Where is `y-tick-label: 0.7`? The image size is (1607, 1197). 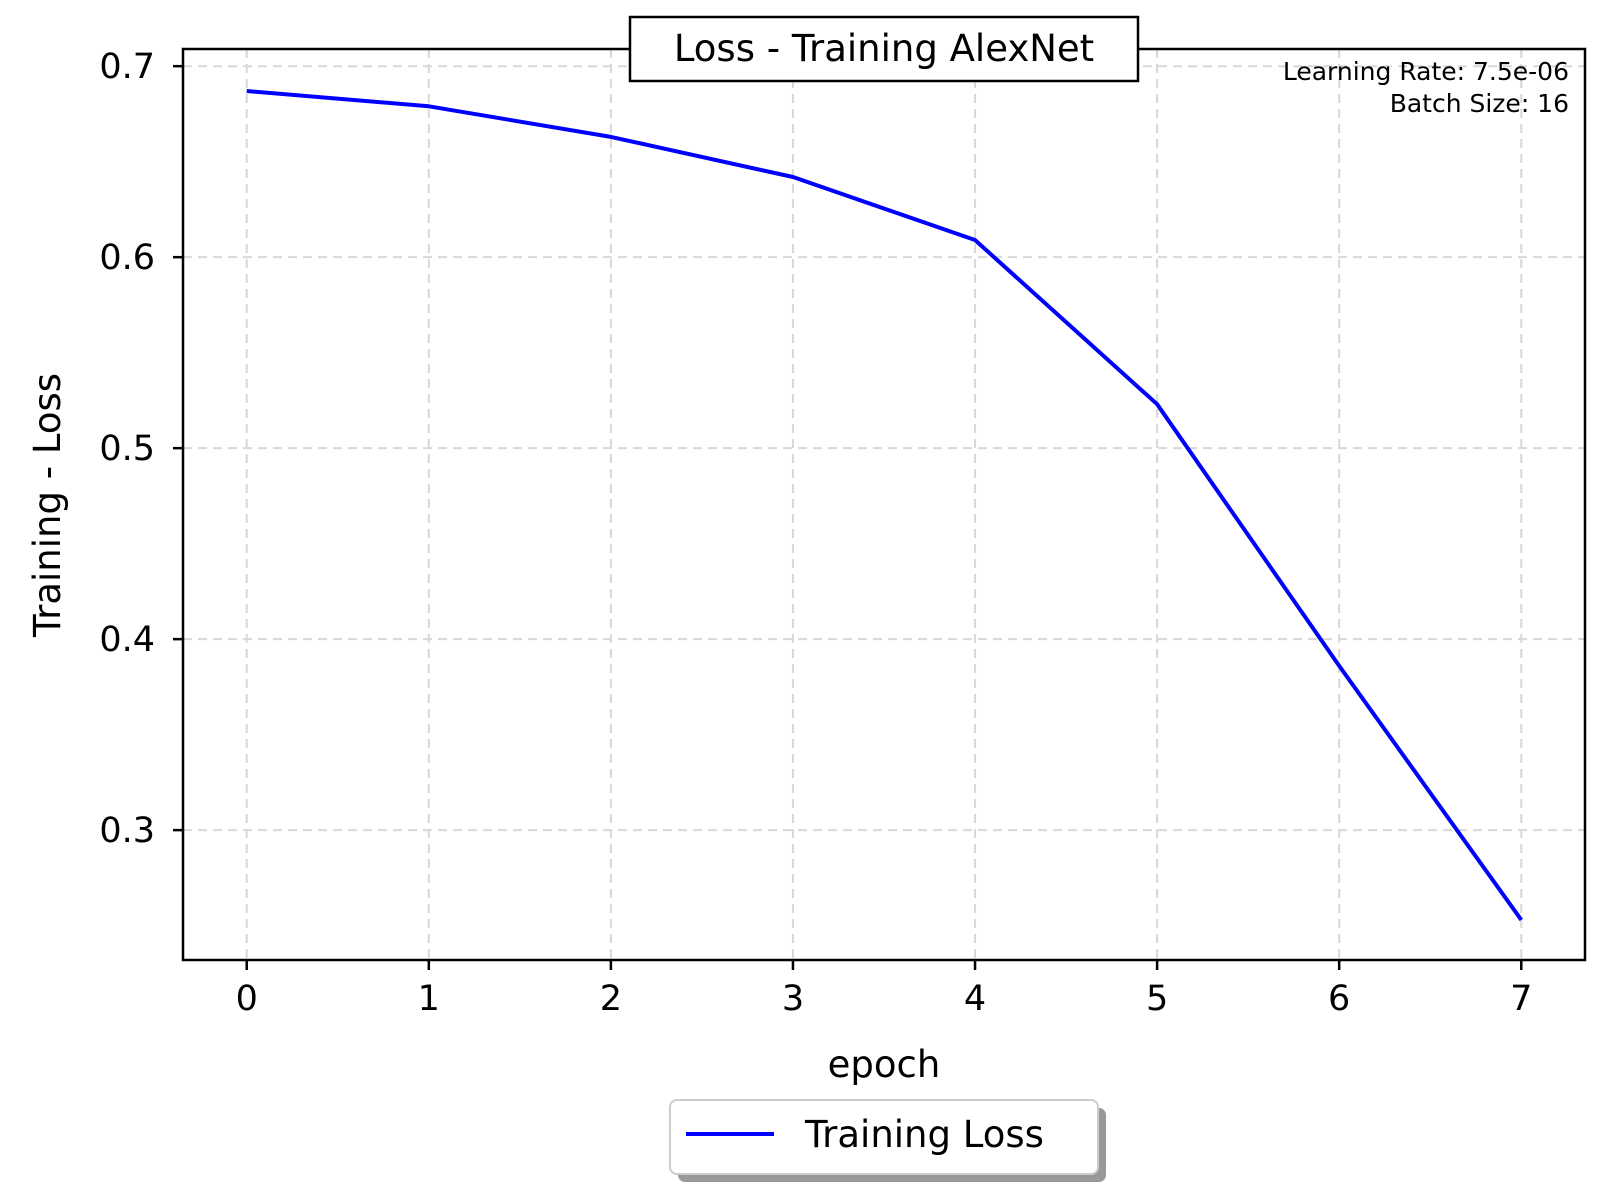 y-tick-label: 0.7 is located at coordinates (127, 67).